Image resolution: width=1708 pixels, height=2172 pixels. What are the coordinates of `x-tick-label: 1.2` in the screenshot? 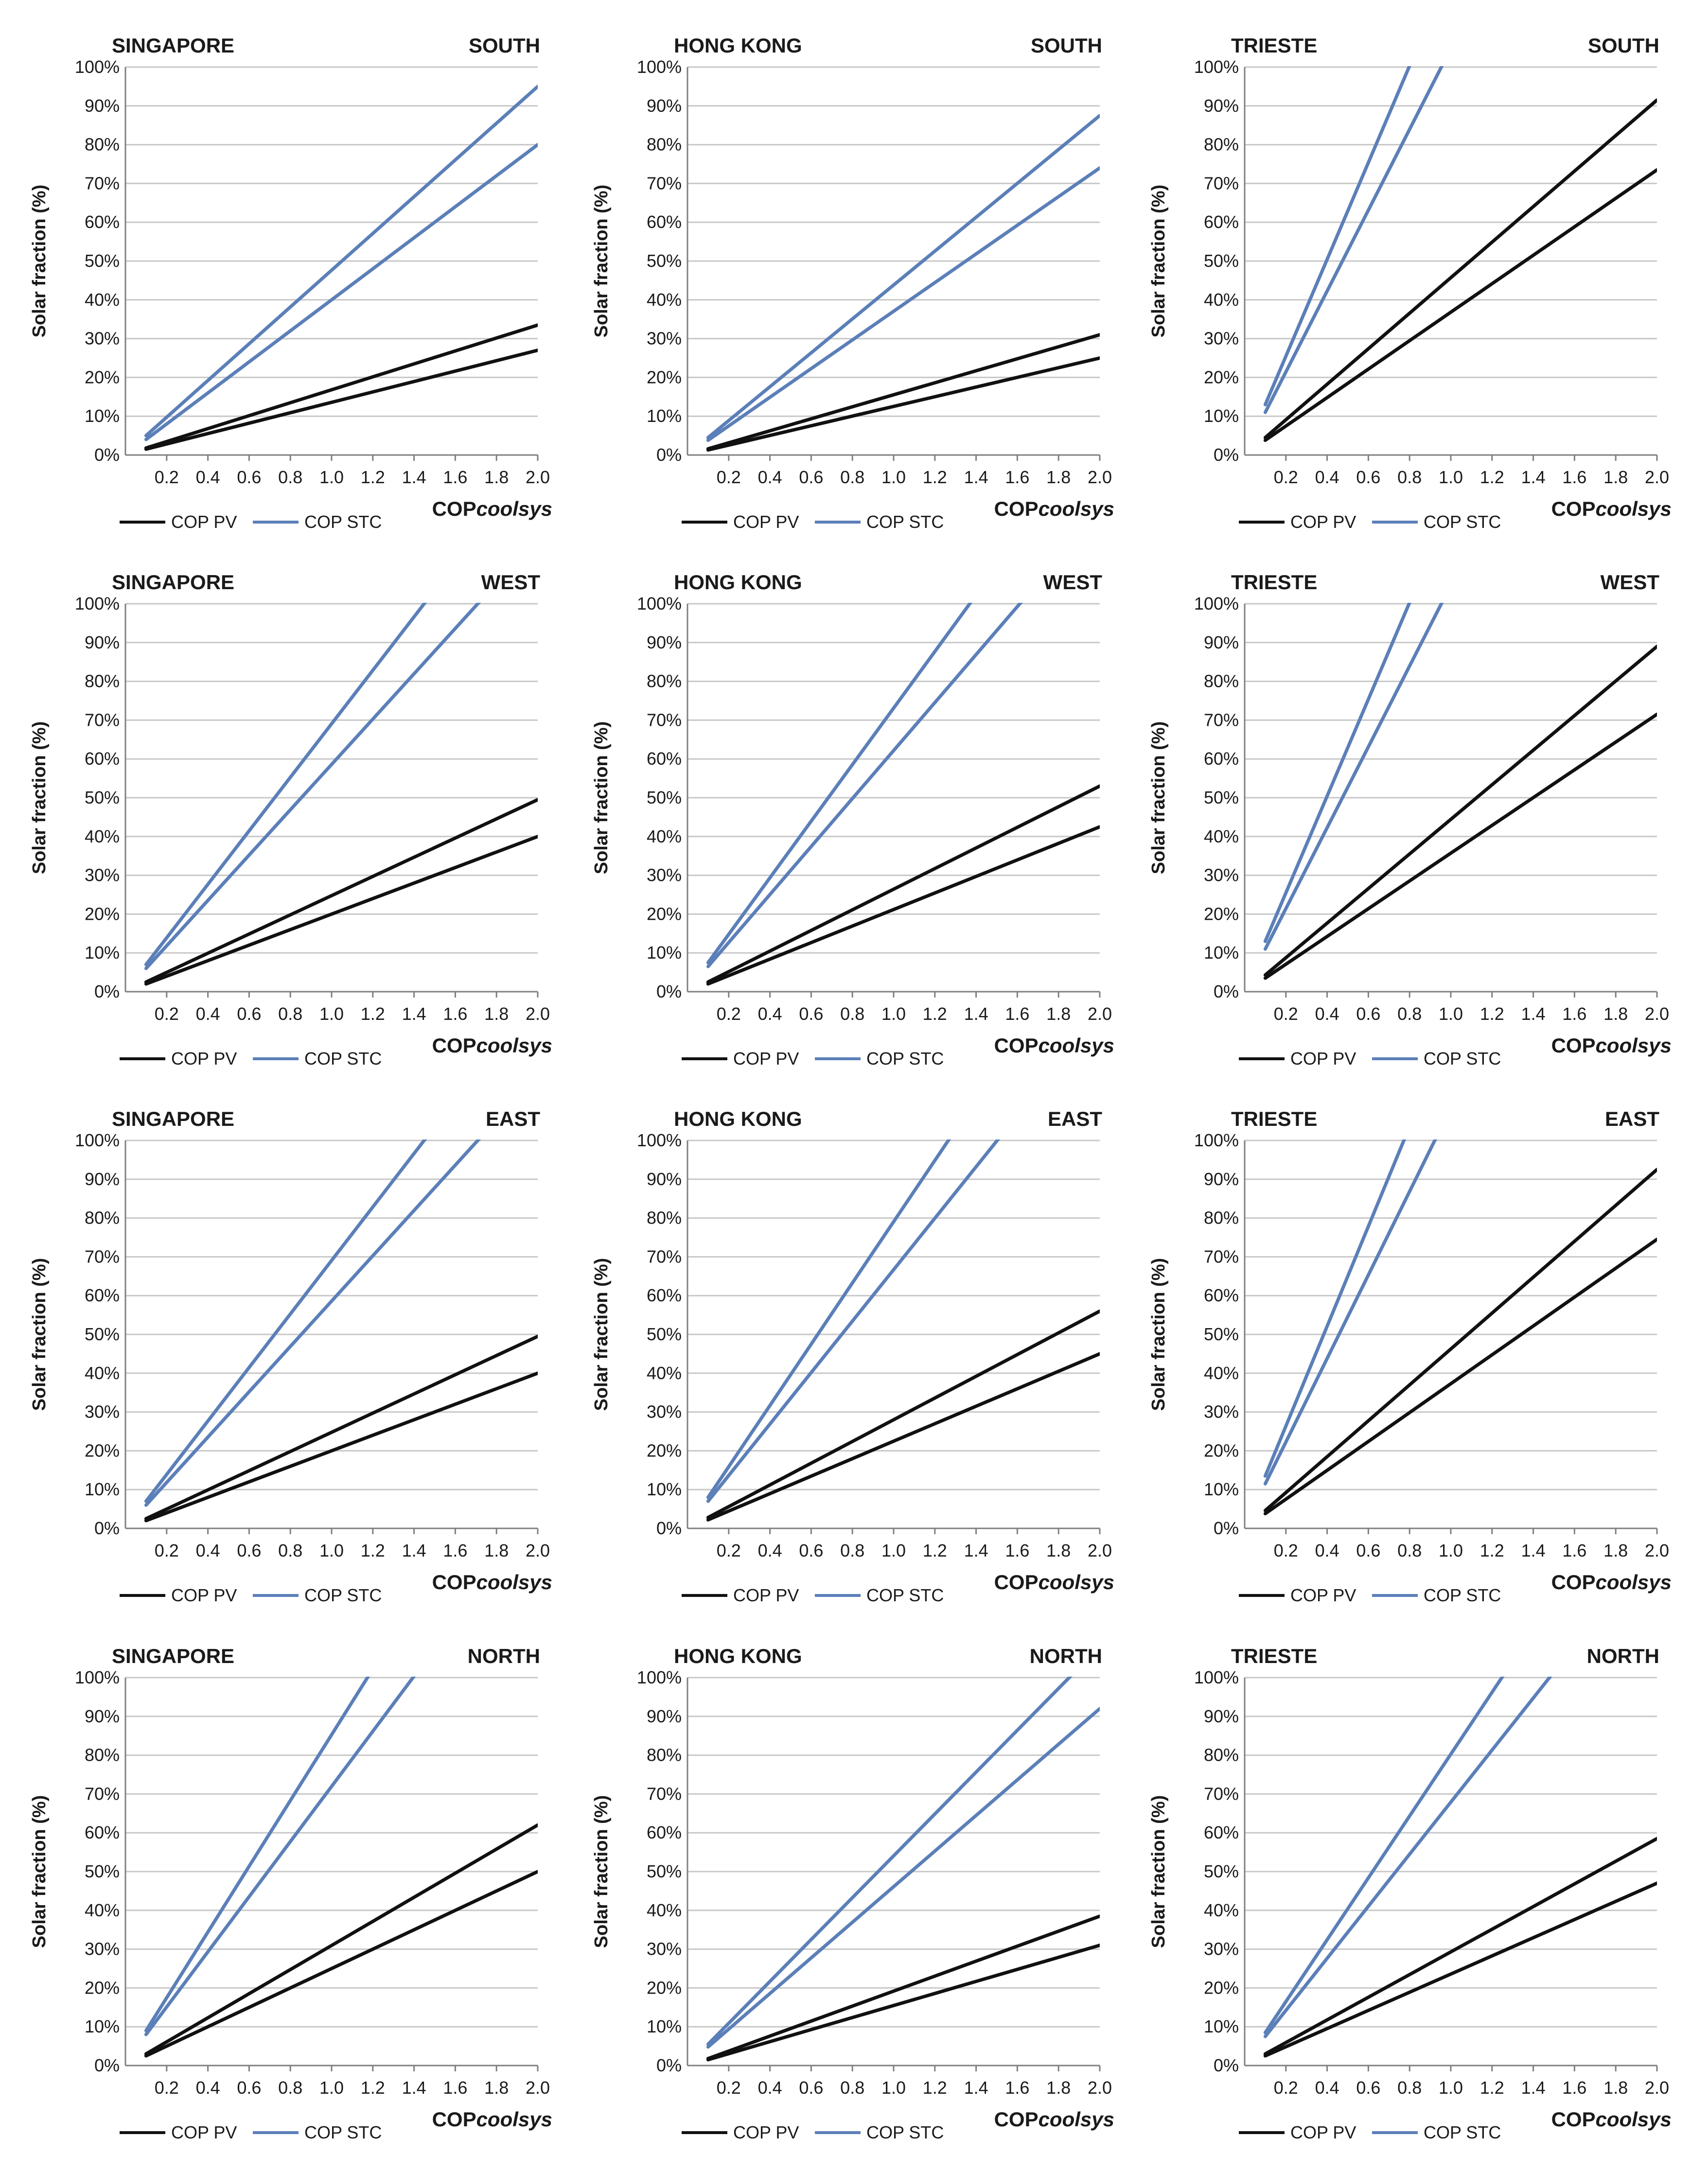 It's located at (373, 1014).